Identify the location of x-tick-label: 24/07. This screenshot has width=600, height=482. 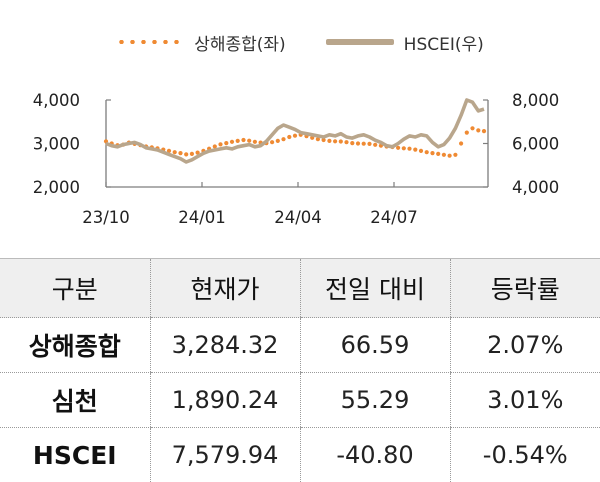
(394, 217).